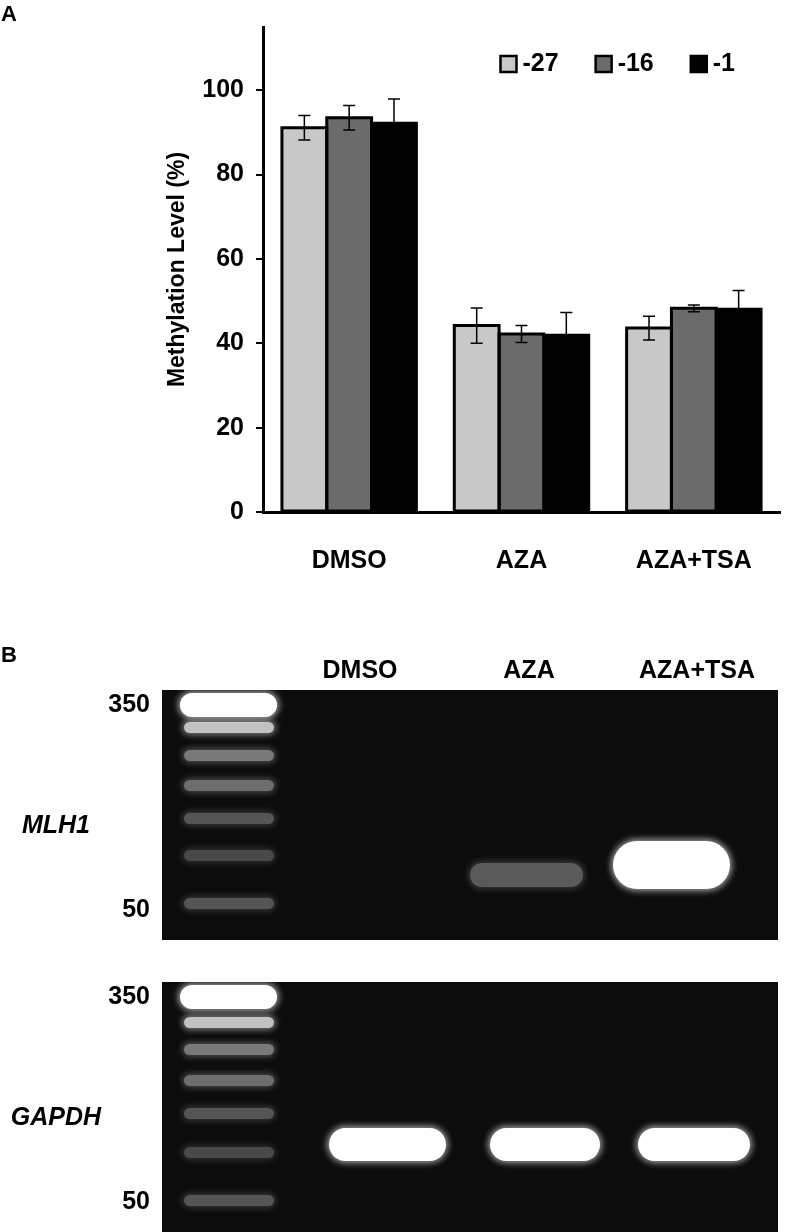  Describe the element at coordinates (529, 668) in the screenshot. I see `category-label: AZA` at that location.